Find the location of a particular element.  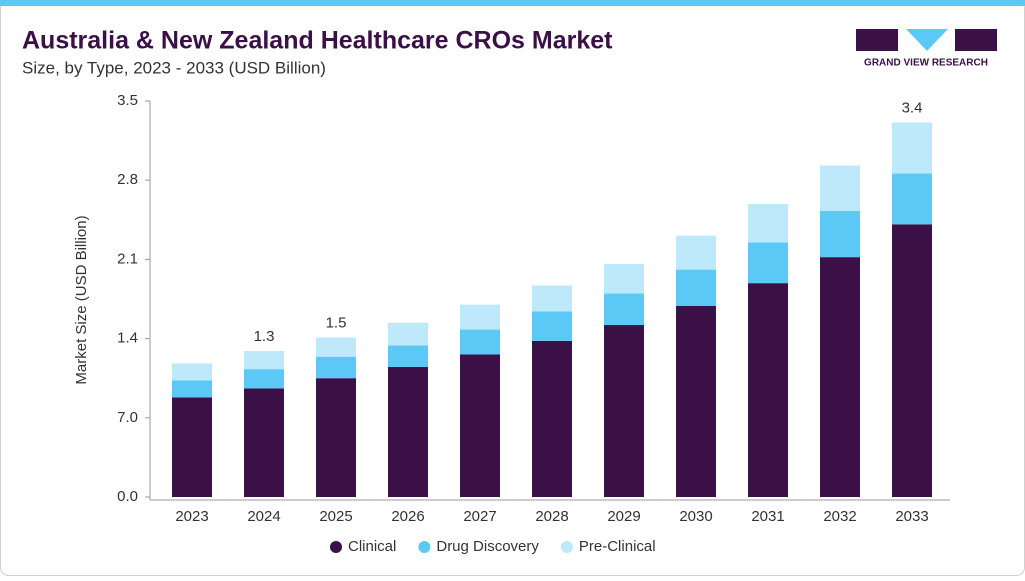

y-tick-label: 3.5 is located at coordinates (127, 100).